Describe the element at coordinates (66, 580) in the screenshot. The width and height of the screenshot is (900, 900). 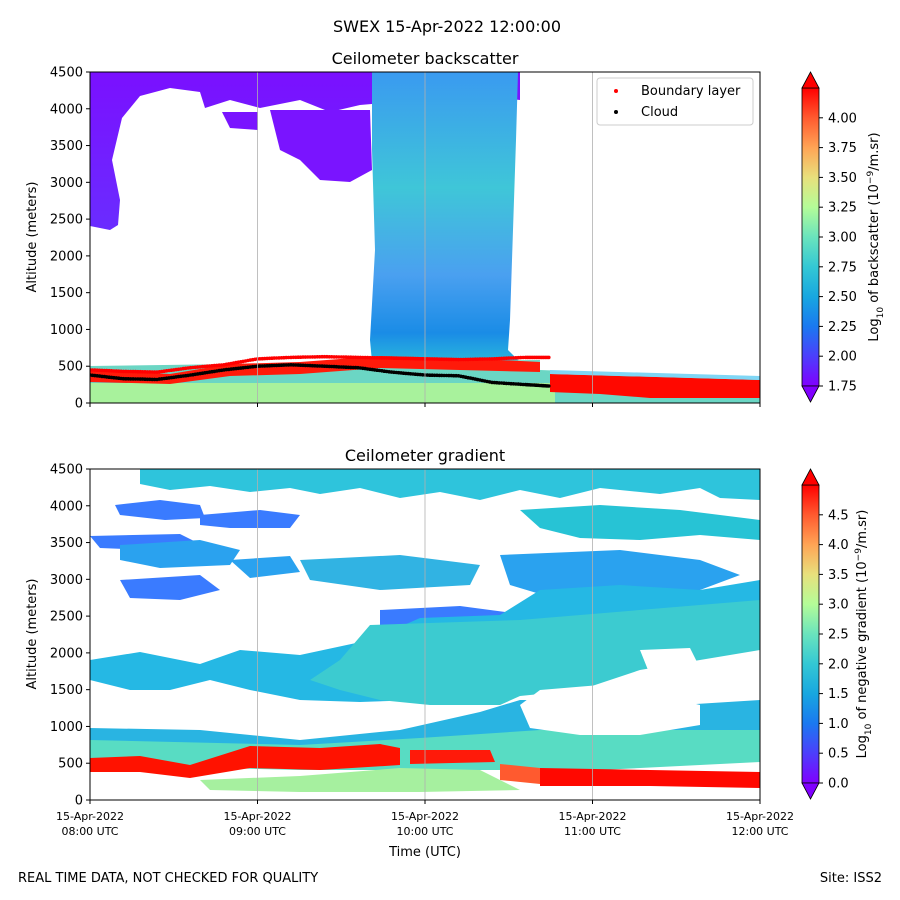
I see `bottom-y-tick-label: 3000` at that location.